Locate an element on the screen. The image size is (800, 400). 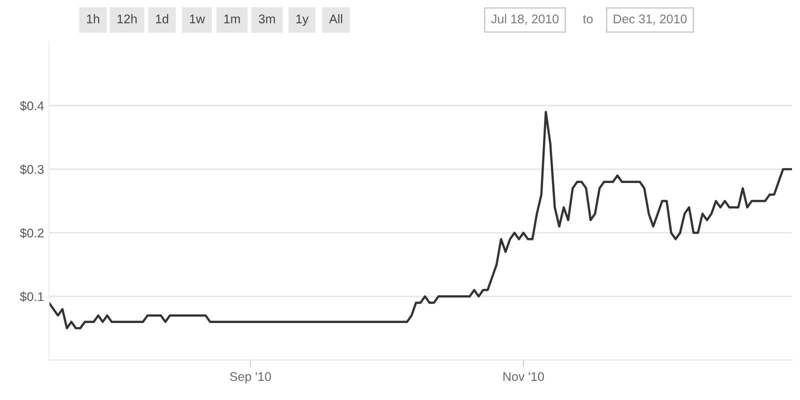
text: 1w is located at coordinates (198, 19).